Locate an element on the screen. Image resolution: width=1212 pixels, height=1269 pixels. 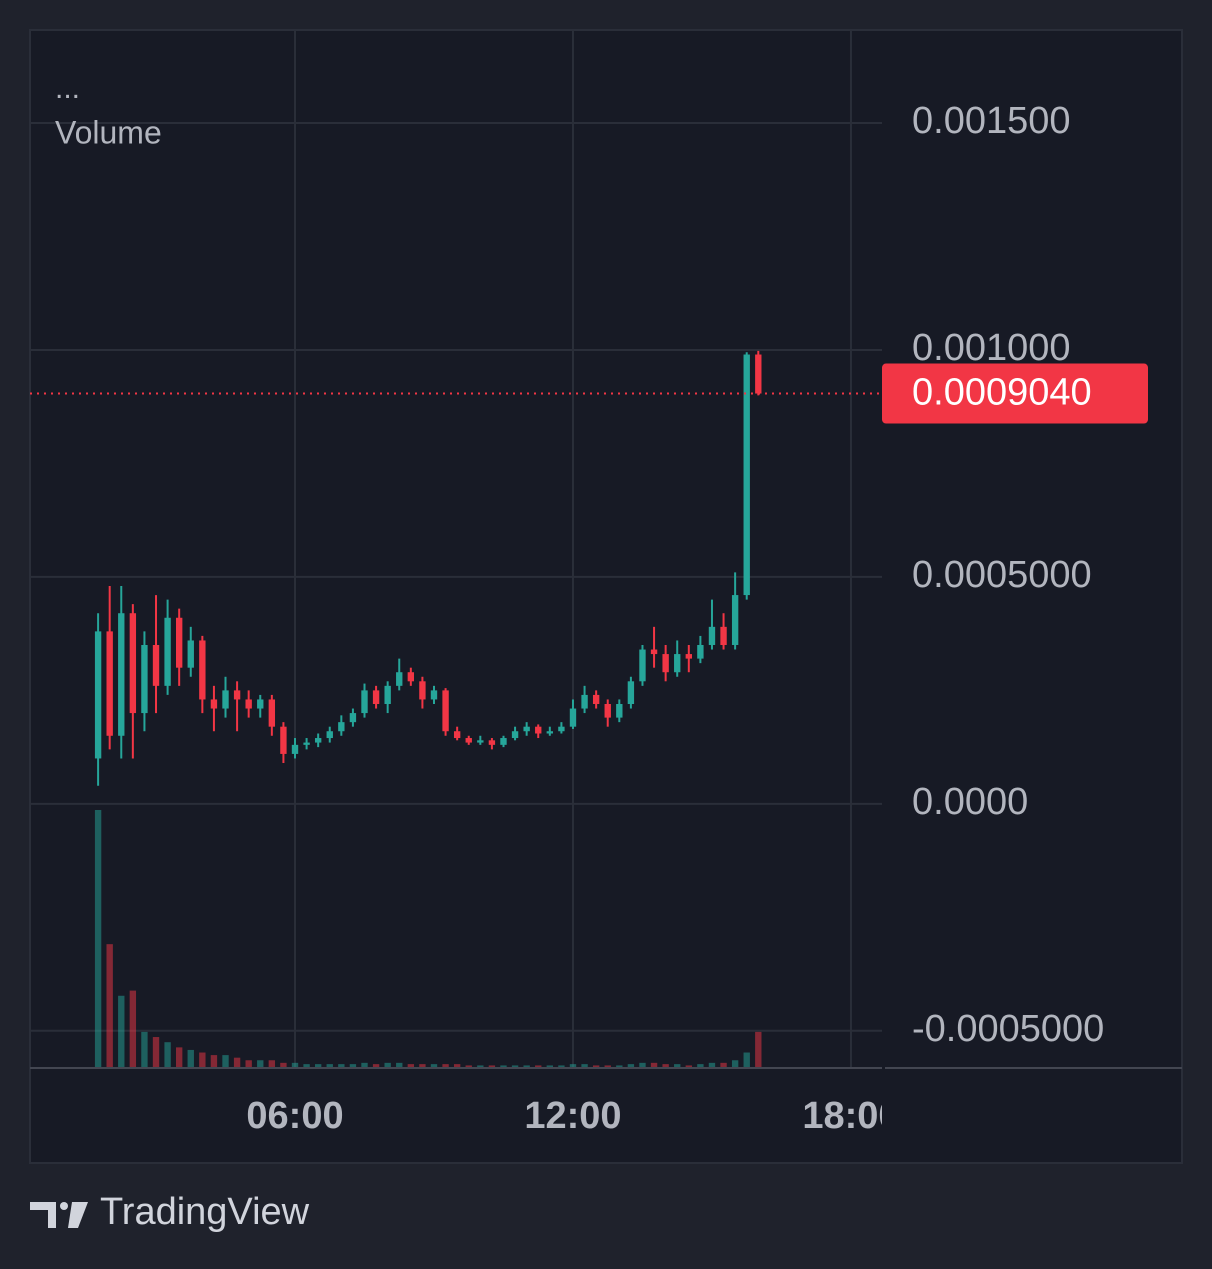
y-tick-label: 0.001500 is located at coordinates (991, 121).